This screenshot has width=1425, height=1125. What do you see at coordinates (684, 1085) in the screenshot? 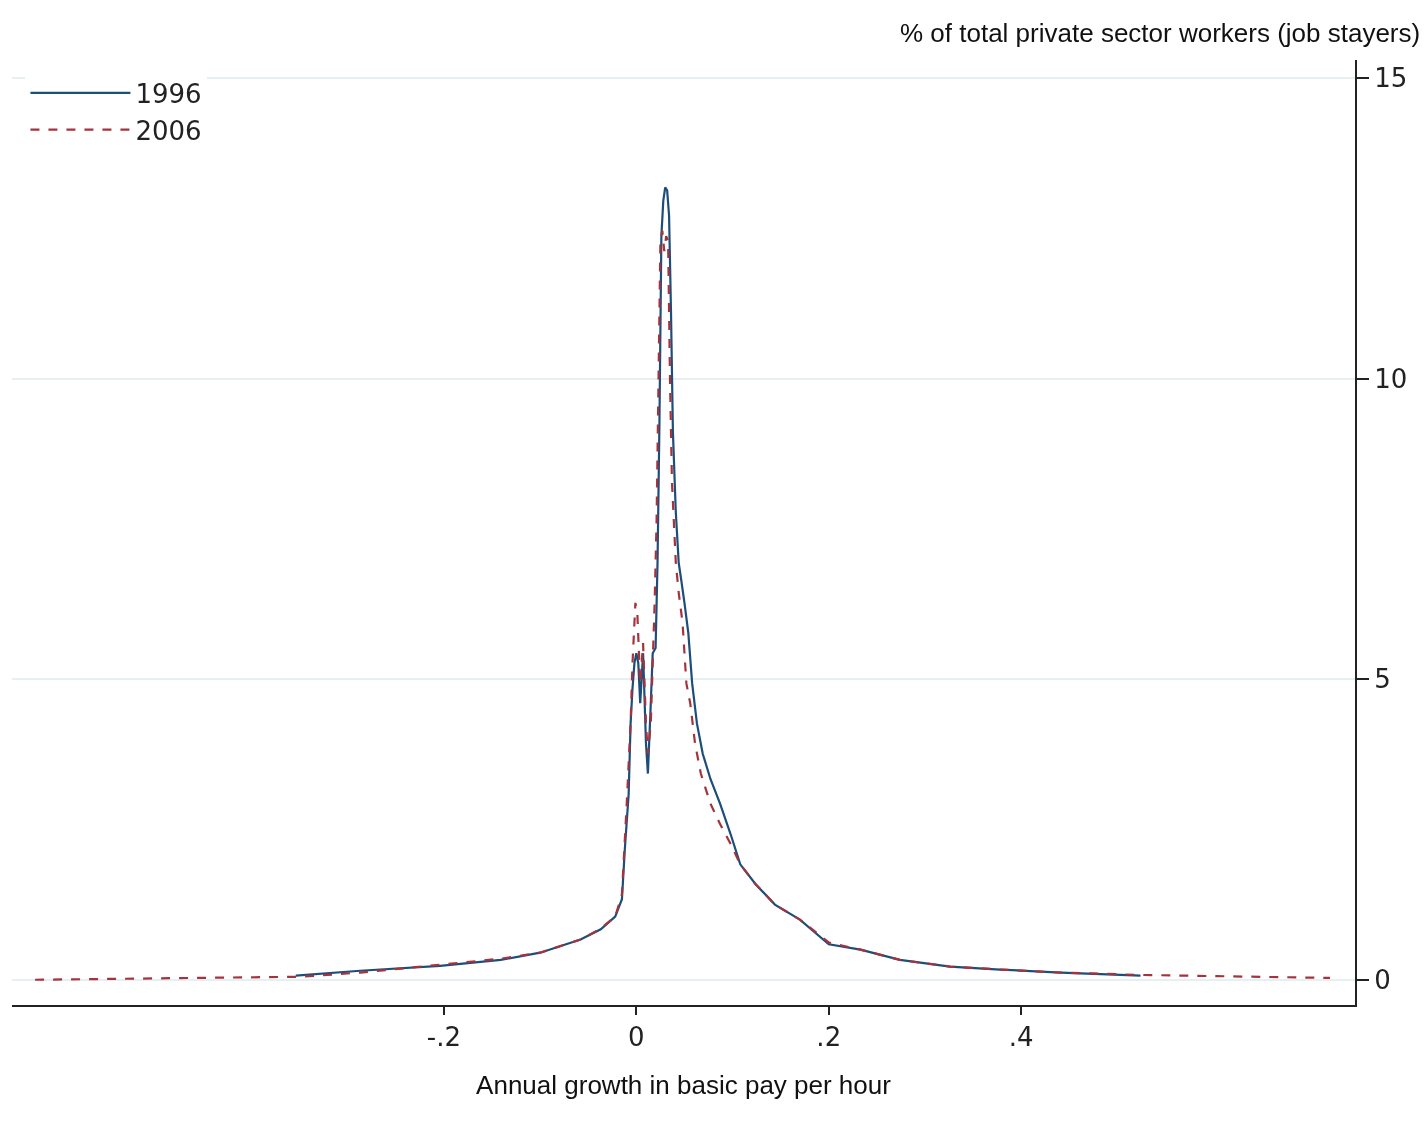
I see `x-axis-title: Annual growth in basic pay per hour` at bounding box center [684, 1085].